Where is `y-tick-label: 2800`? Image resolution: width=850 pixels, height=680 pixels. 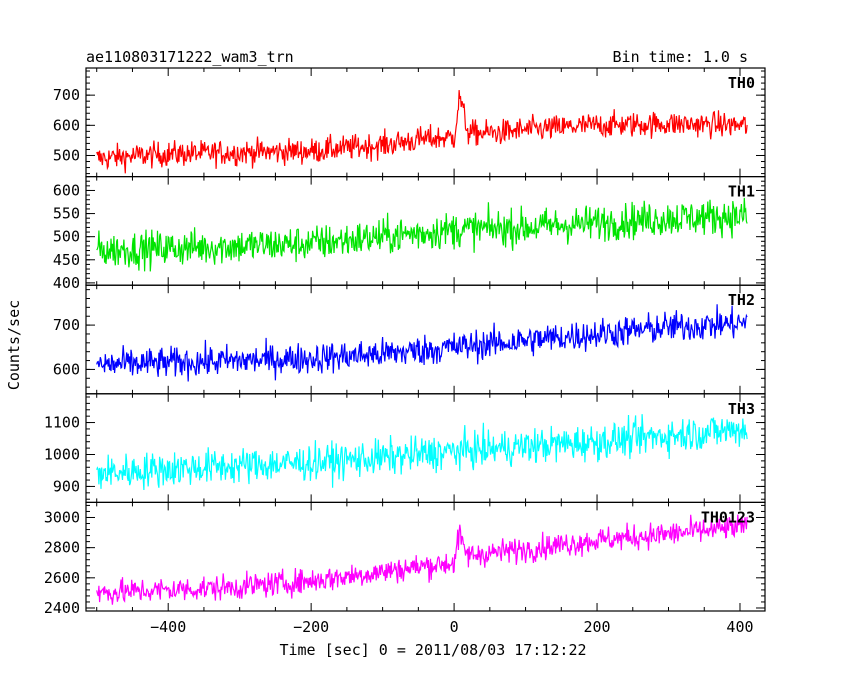 y-tick-label: 2800 is located at coordinates (62, 548).